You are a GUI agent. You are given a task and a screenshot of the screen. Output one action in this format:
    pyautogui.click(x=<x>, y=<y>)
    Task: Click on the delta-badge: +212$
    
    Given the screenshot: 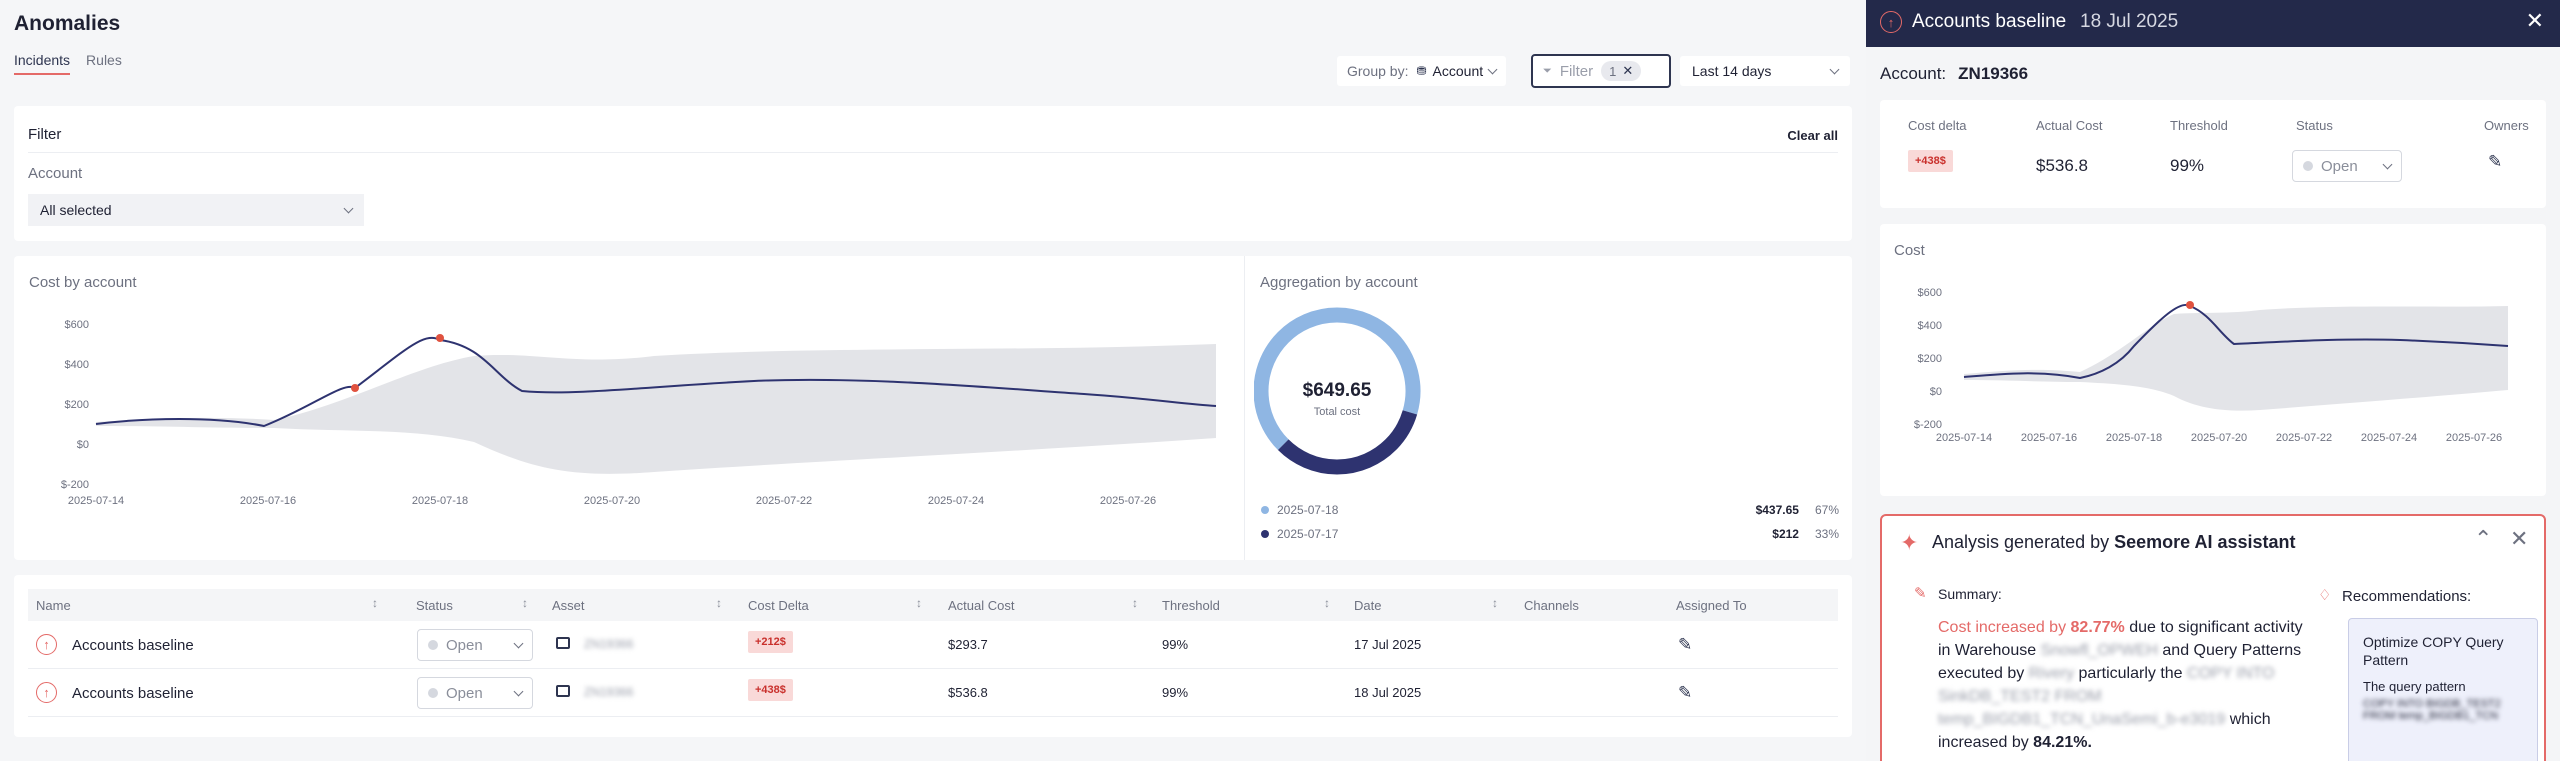 What is the action you would take?
    pyautogui.click(x=770, y=642)
    